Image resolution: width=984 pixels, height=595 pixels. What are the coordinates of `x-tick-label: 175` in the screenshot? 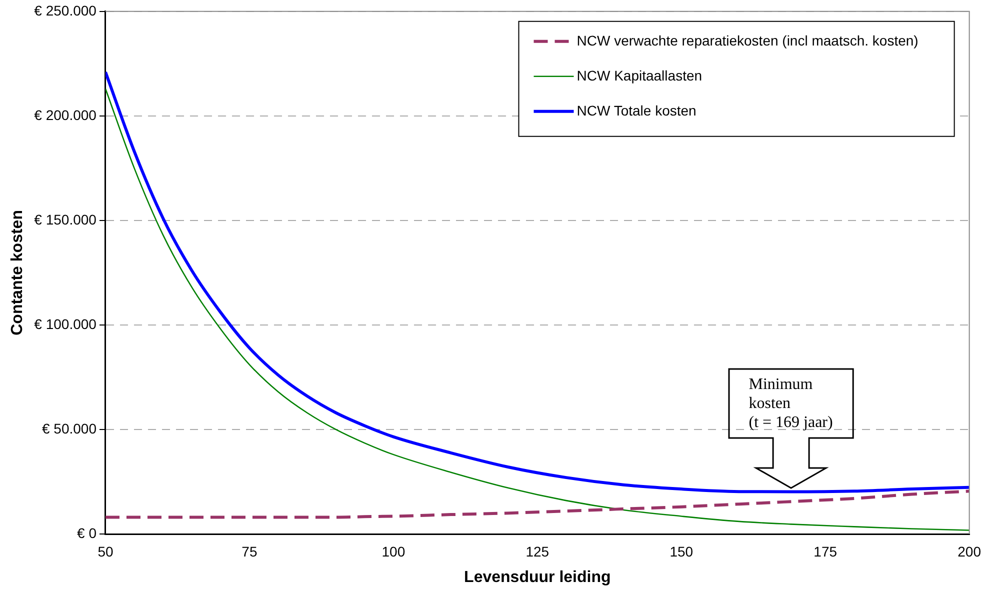 It's located at (826, 551).